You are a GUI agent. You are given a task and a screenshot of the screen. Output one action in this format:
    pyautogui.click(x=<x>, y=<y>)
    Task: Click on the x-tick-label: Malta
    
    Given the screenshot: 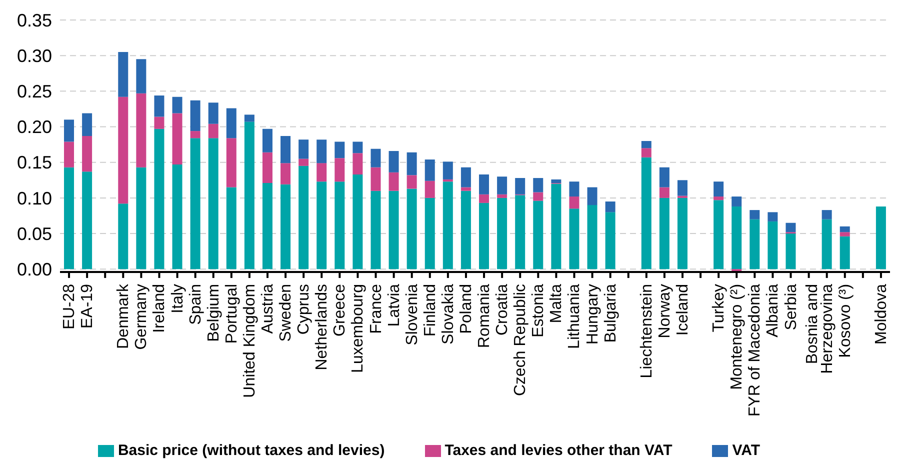 What is the action you would take?
    pyautogui.click(x=557, y=304)
    